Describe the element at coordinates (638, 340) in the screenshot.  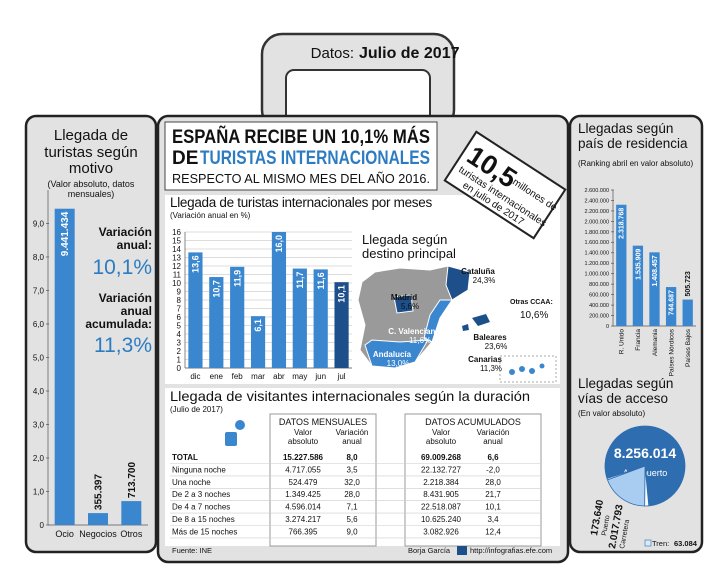
I see `x-tick-label: Francia` at that location.